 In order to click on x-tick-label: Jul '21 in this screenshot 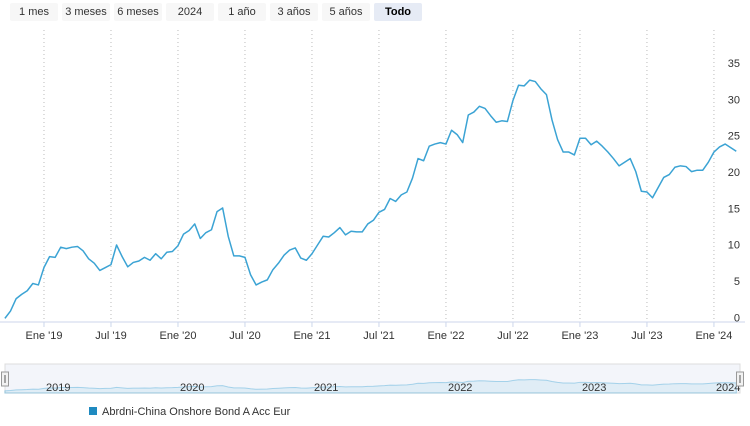, I will do `click(378, 336)`.